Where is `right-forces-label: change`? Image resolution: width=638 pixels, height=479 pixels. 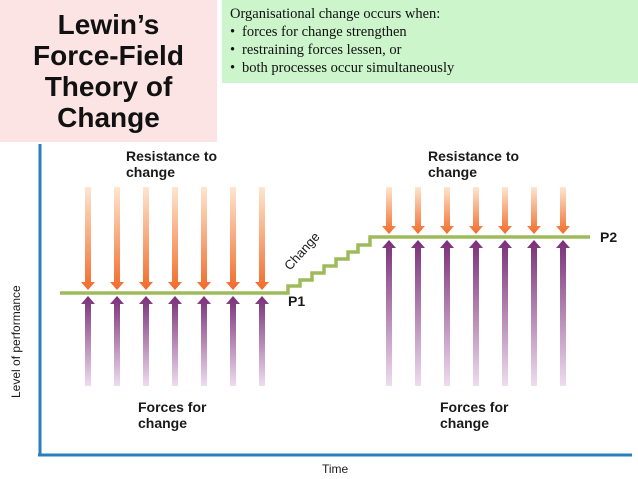 right-forces-label: change is located at coordinates (464, 423).